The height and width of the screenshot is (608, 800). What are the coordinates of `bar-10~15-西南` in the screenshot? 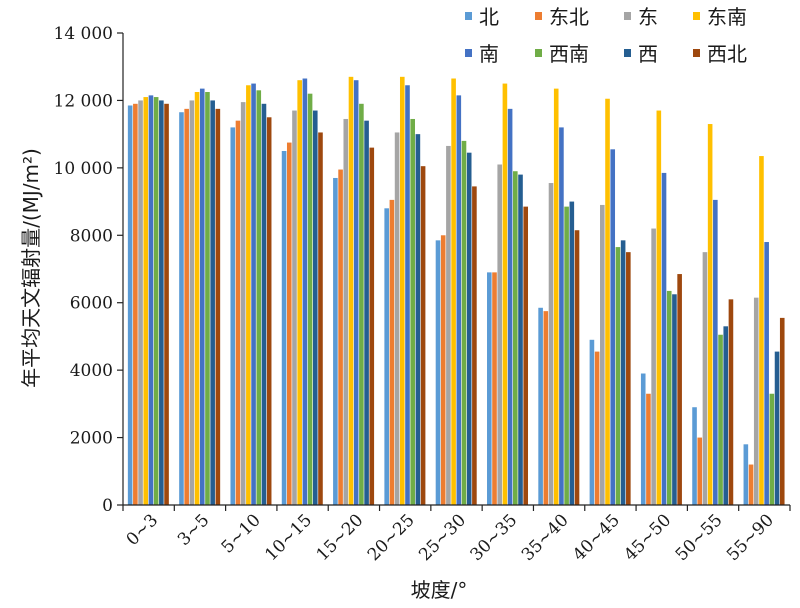 It's located at (310, 299).